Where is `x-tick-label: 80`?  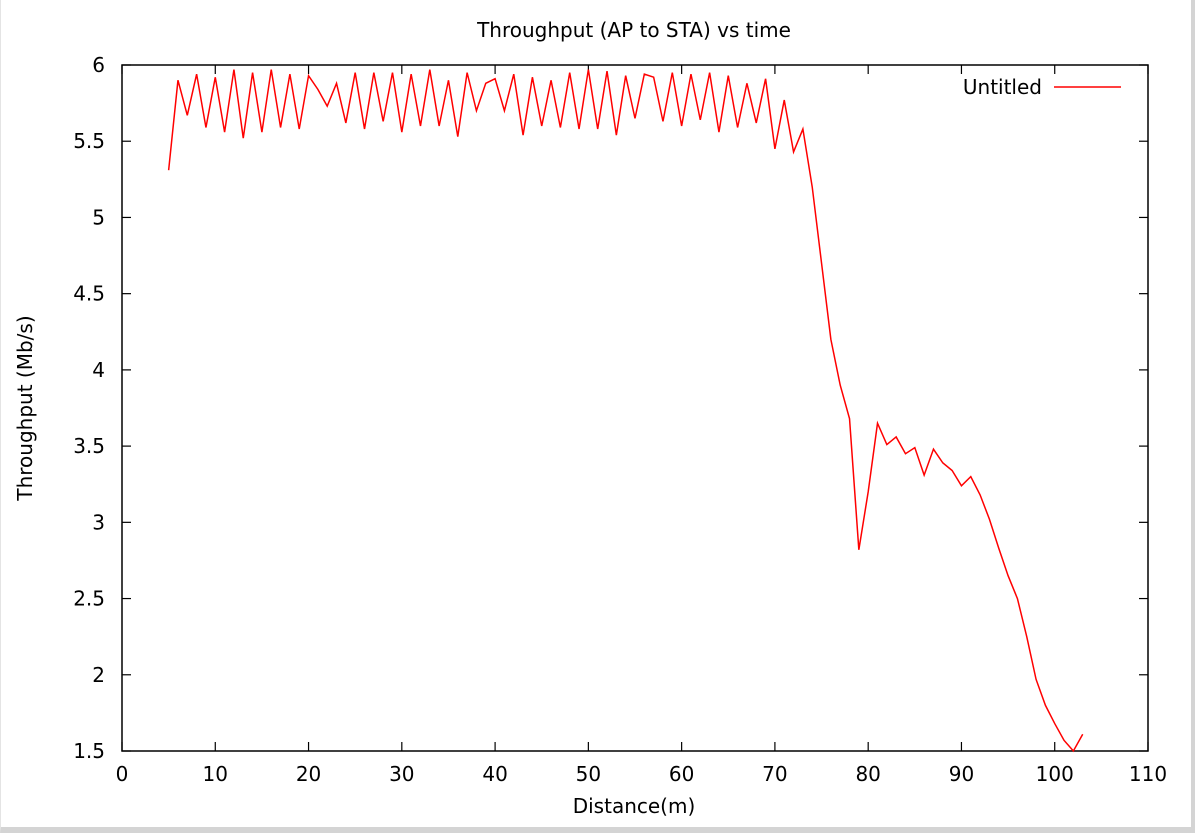
x-tick-label: 80 is located at coordinates (867, 774).